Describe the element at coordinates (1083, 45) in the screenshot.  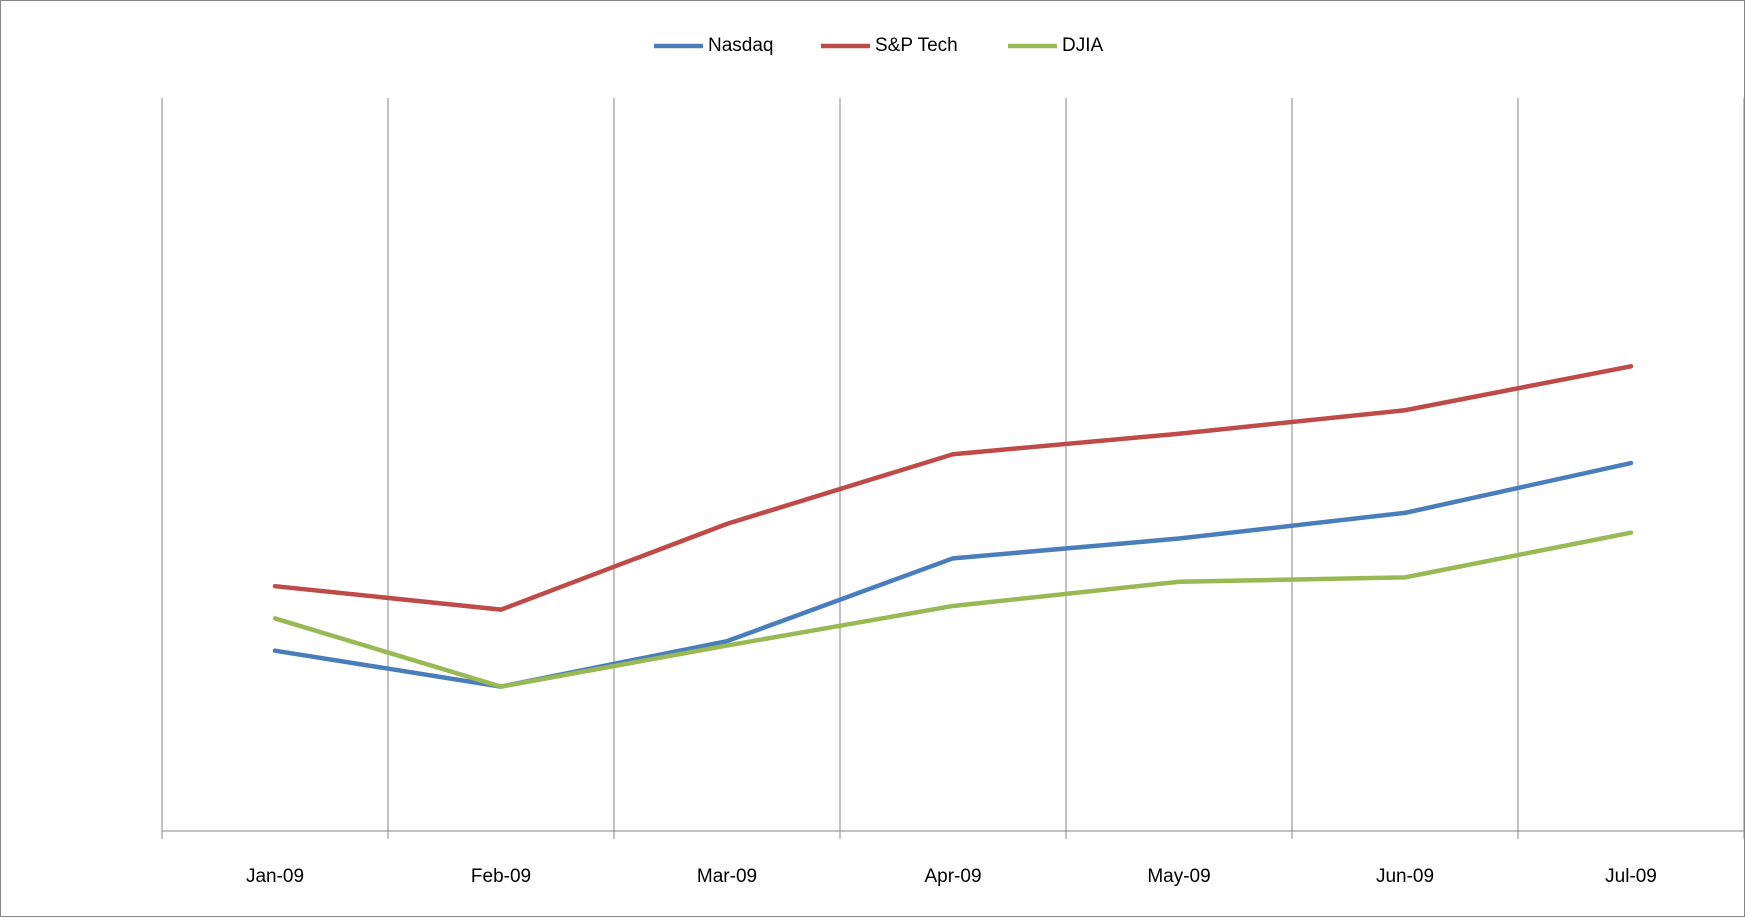
I see `legend-label: DJIA` at that location.